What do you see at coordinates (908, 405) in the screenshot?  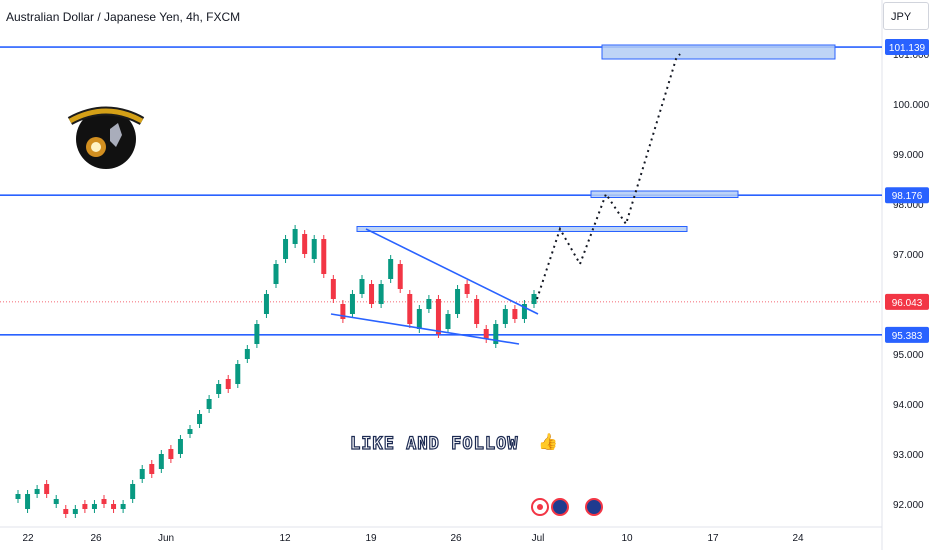 I see `y-tick-label: 94.000` at bounding box center [908, 405].